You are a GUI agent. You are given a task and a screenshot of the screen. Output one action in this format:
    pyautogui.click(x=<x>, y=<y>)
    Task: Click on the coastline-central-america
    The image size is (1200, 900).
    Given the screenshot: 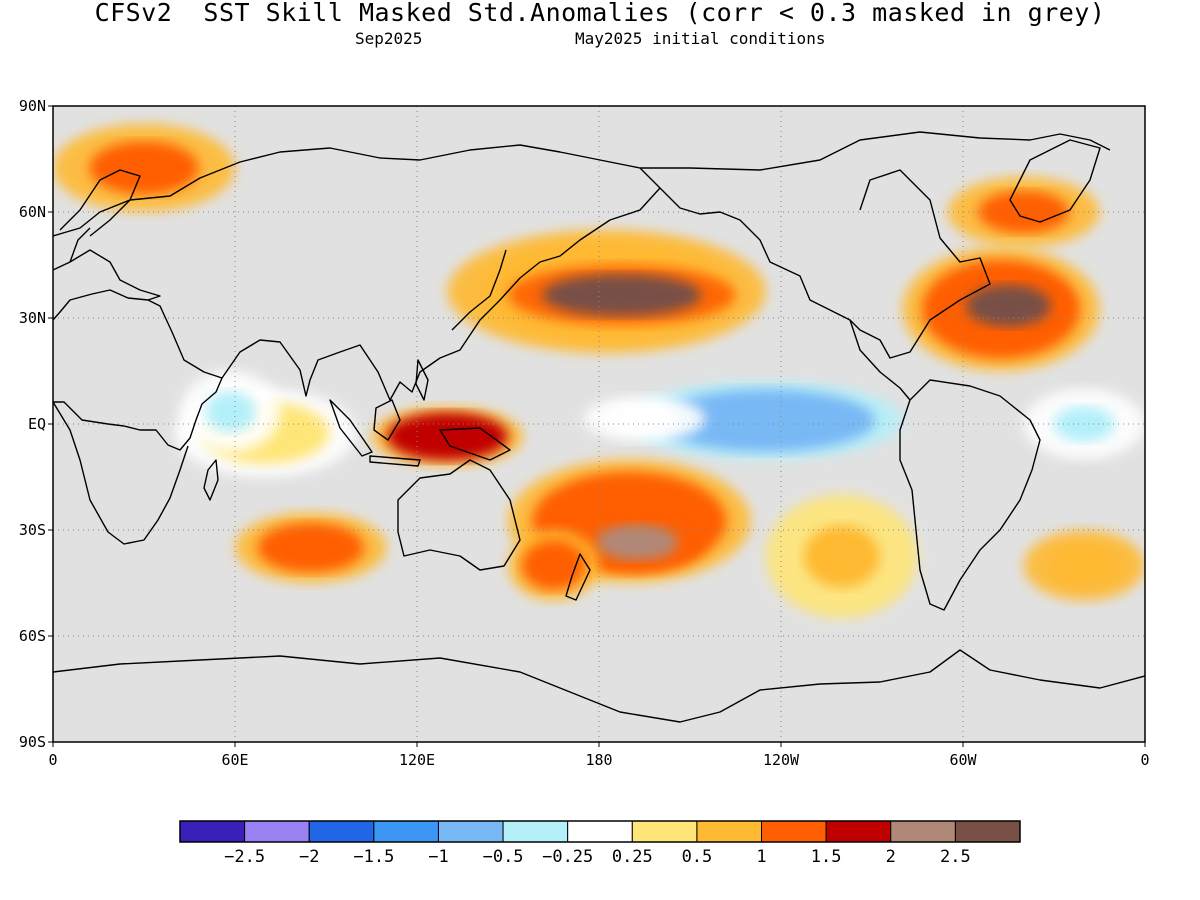 What is the action you would take?
    pyautogui.click(x=880, y=360)
    